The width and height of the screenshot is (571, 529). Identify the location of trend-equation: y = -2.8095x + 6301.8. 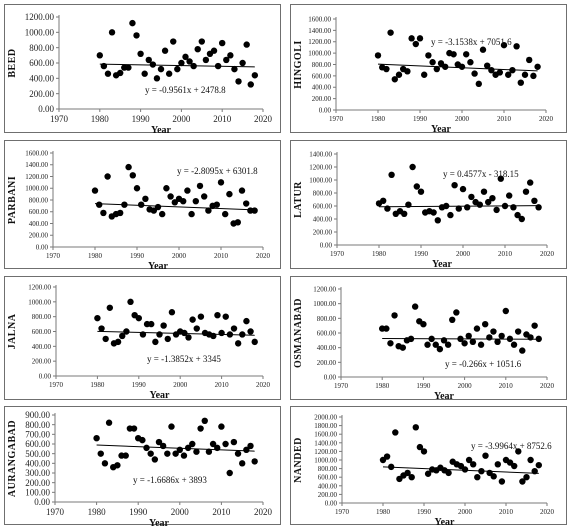
(217, 171).